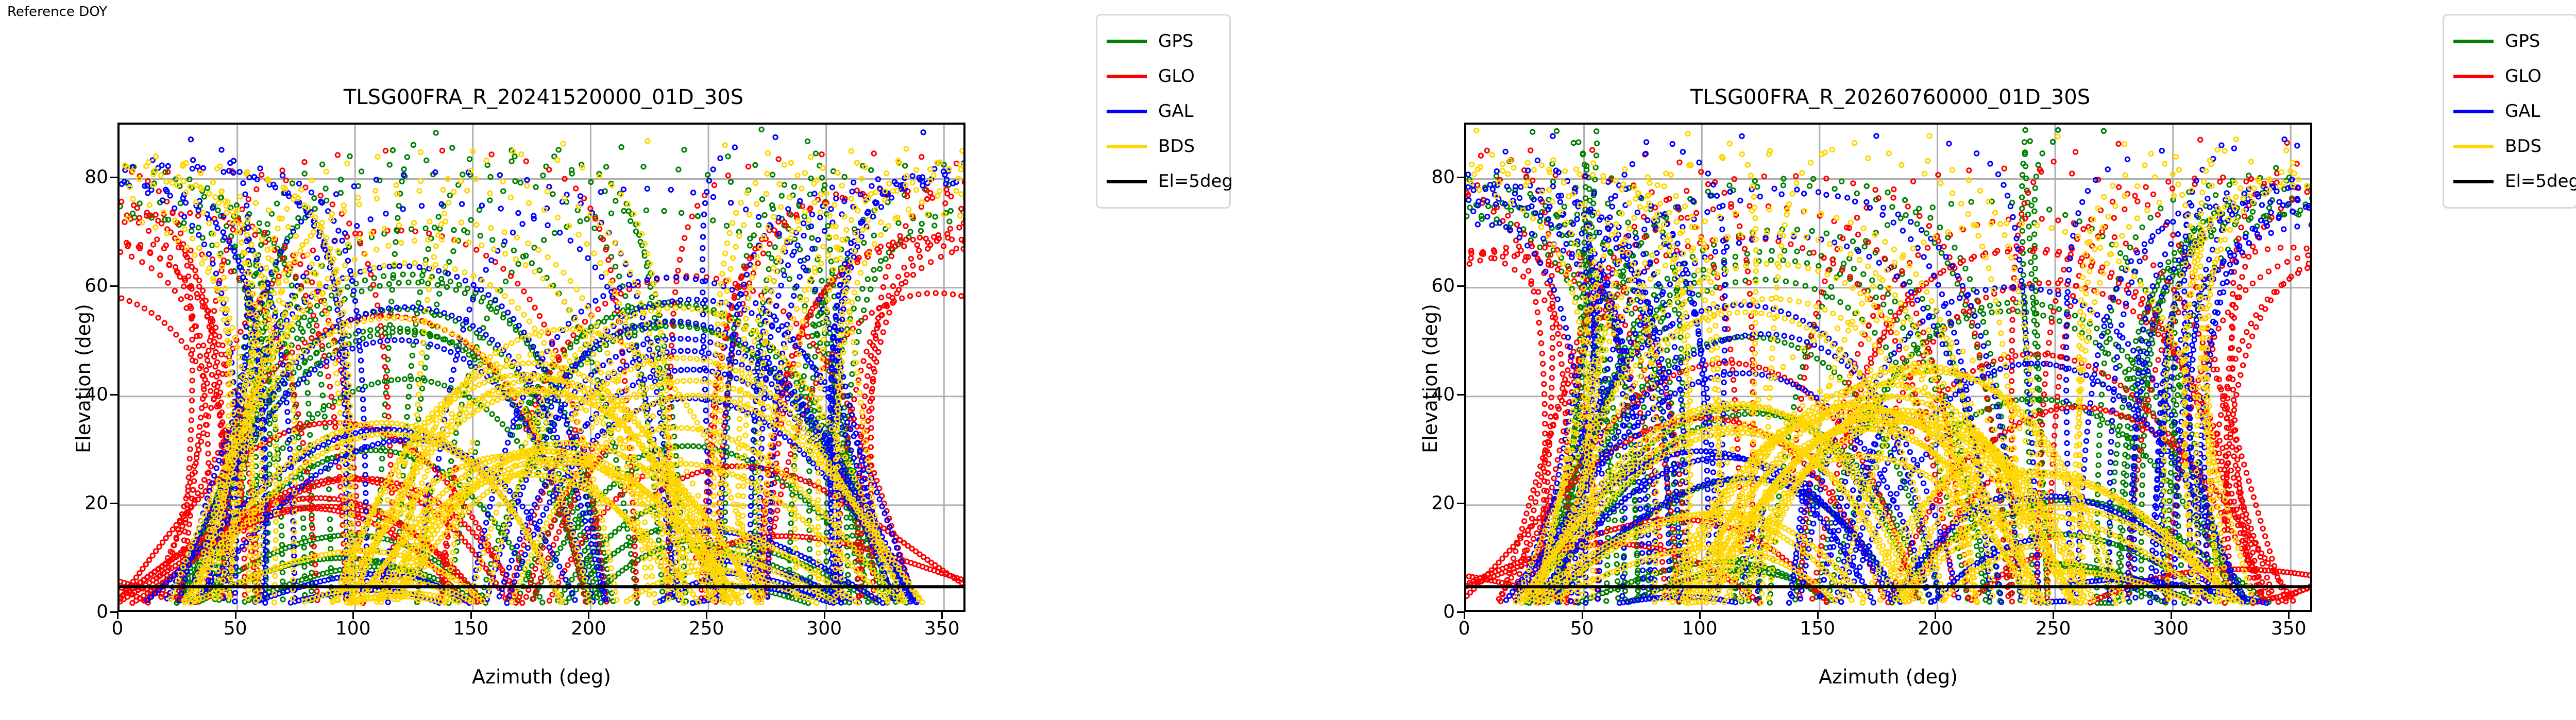 The height and width of the screenshot is (720, 2576). Describe the element at coordinates (1430, 378) in the screenshot. I see `y-axis-label-right: Elevation (deg)` at that location.